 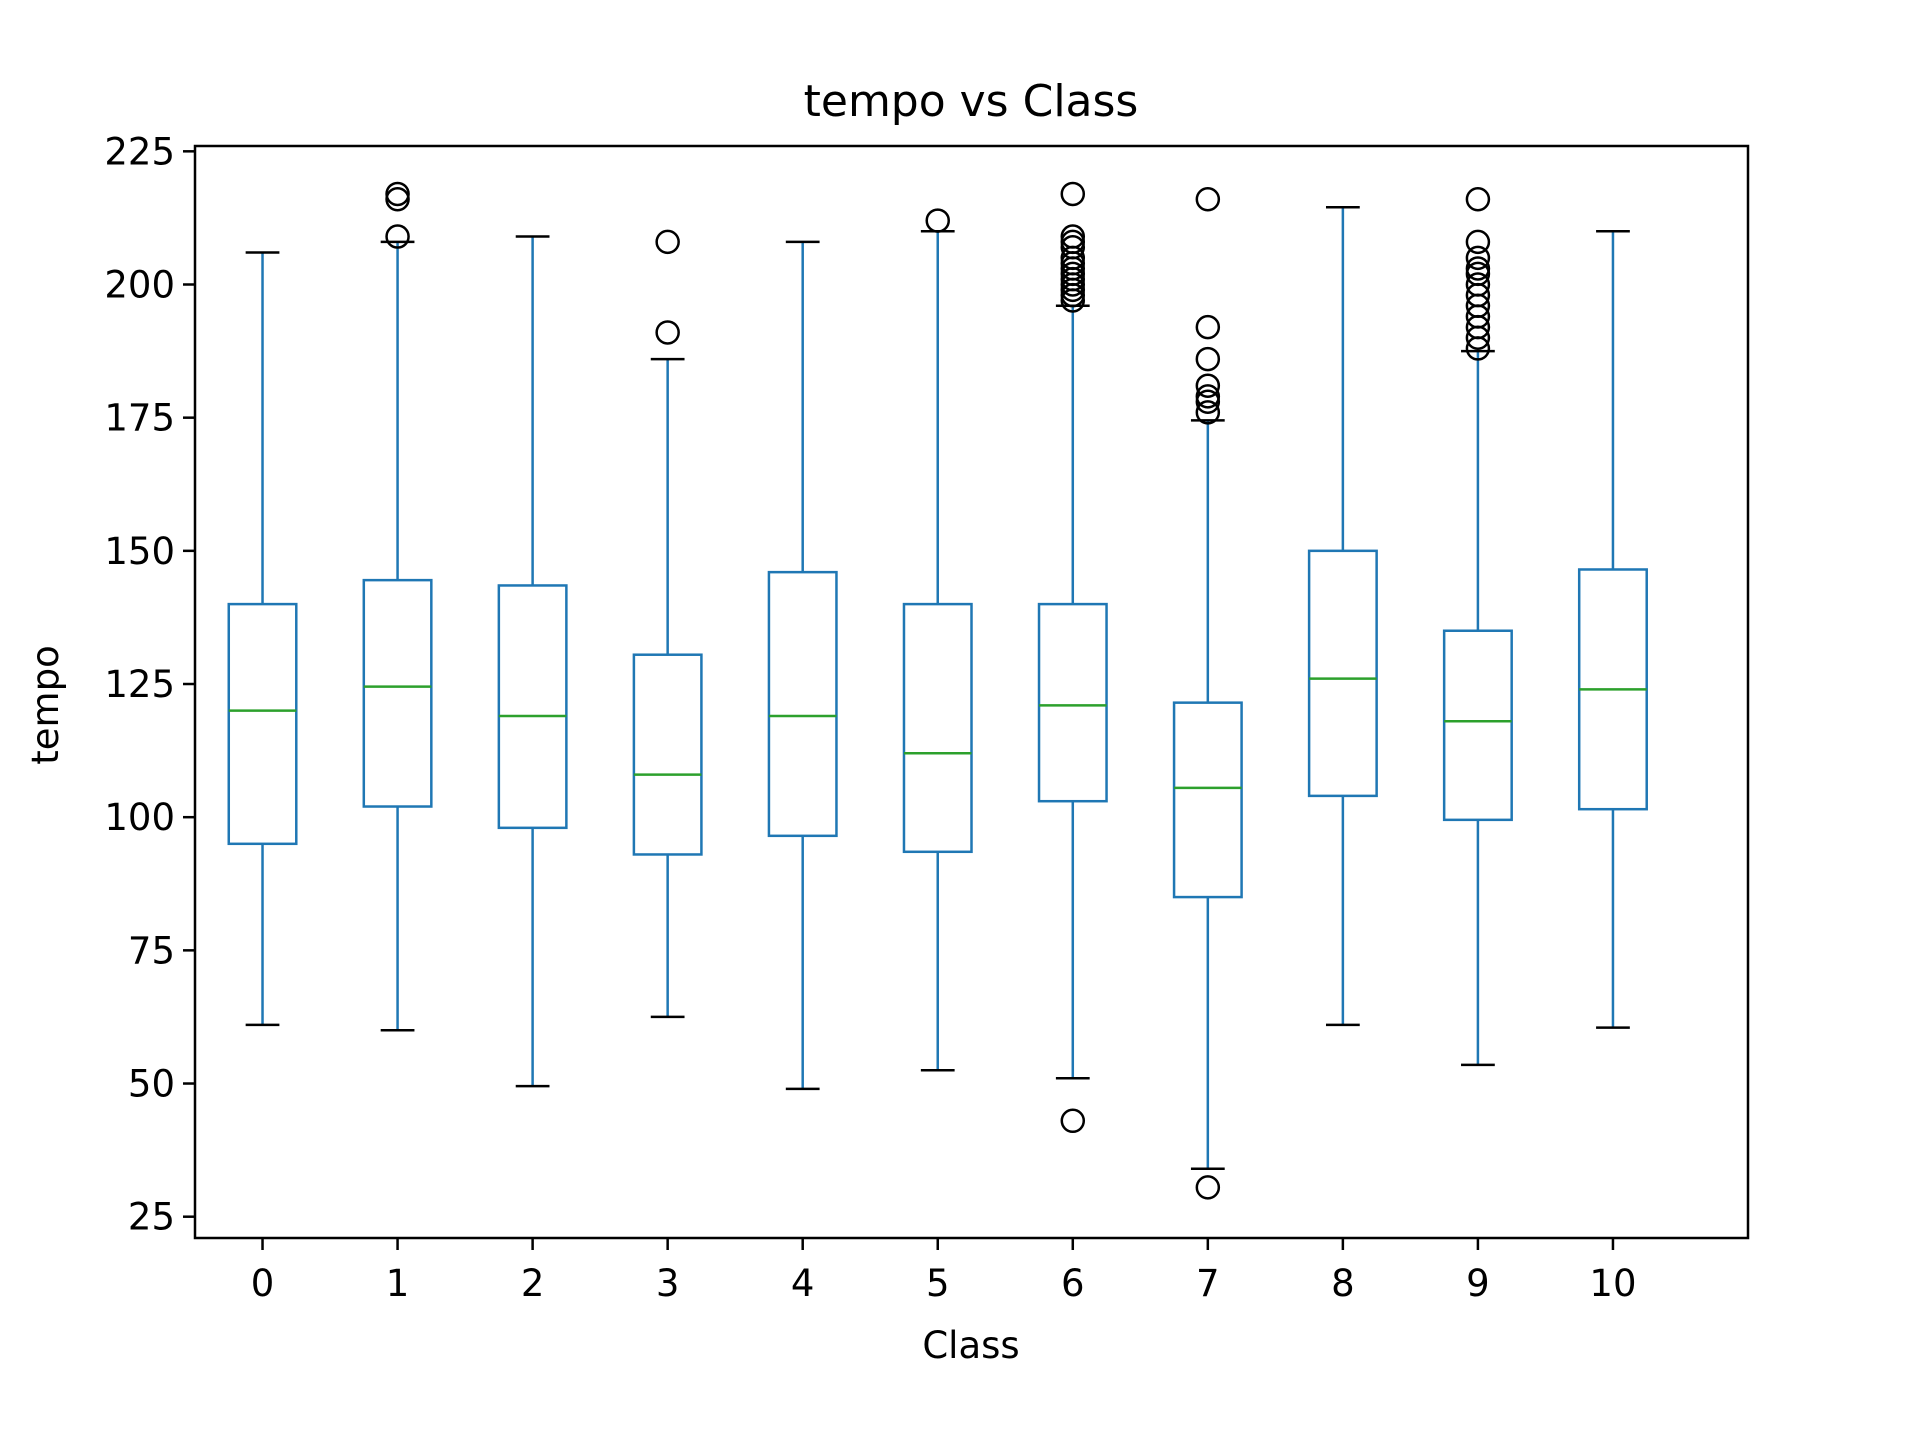 I want to click on y-tick-label: 75, so click(x=151, y=950).